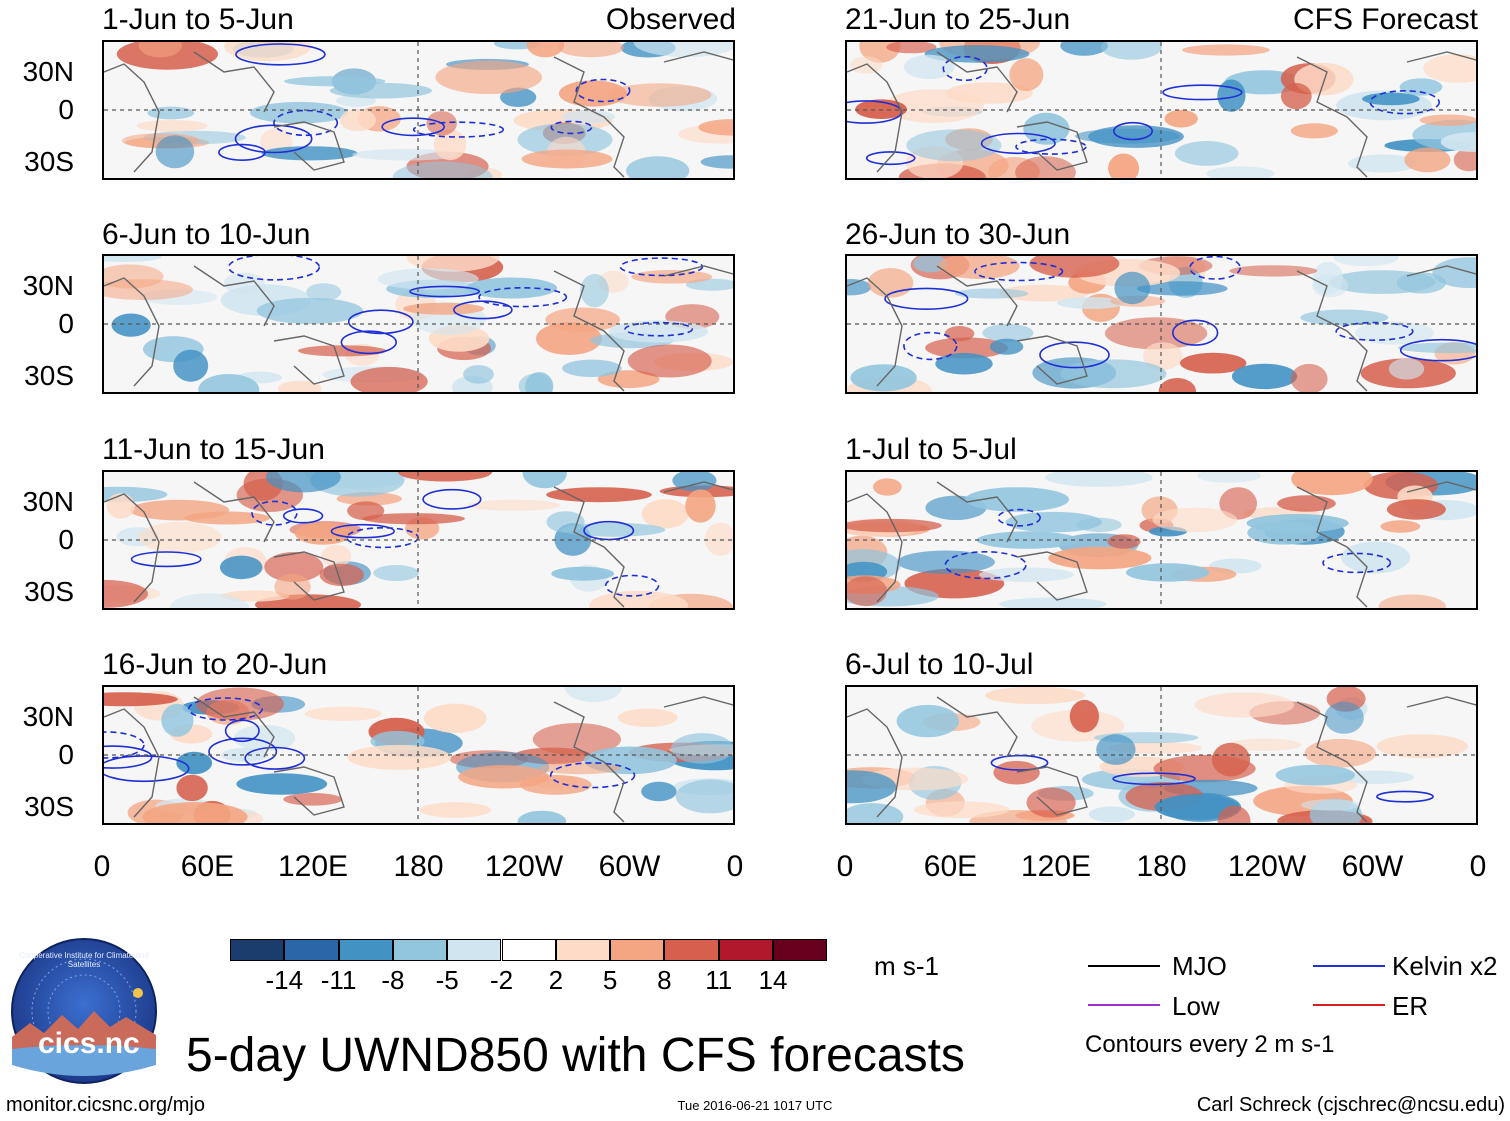 This screenshot has height=1121, width=1510. Describe the element at coordinates (284, 980) in the screenshot. I see `colorbar-label: -14` at that location.